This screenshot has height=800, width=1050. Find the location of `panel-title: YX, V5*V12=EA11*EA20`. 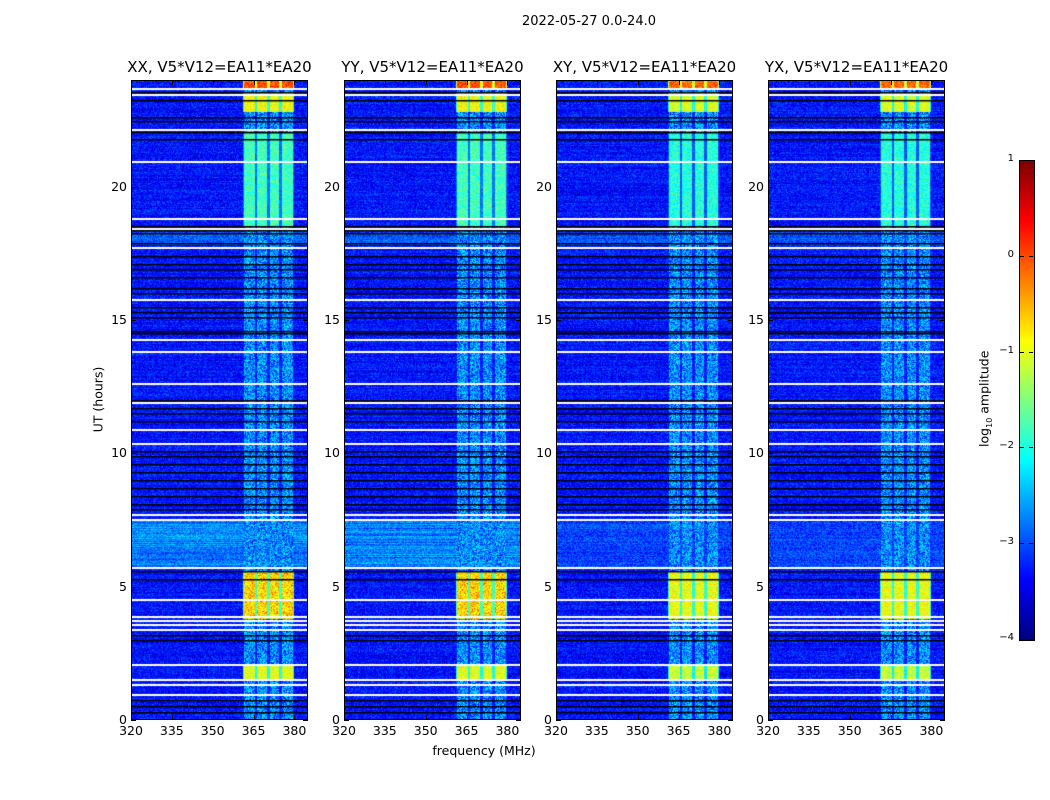

panel-title: YX, V5*V12=EA11*EA20 is located at coordinates (856, 67).